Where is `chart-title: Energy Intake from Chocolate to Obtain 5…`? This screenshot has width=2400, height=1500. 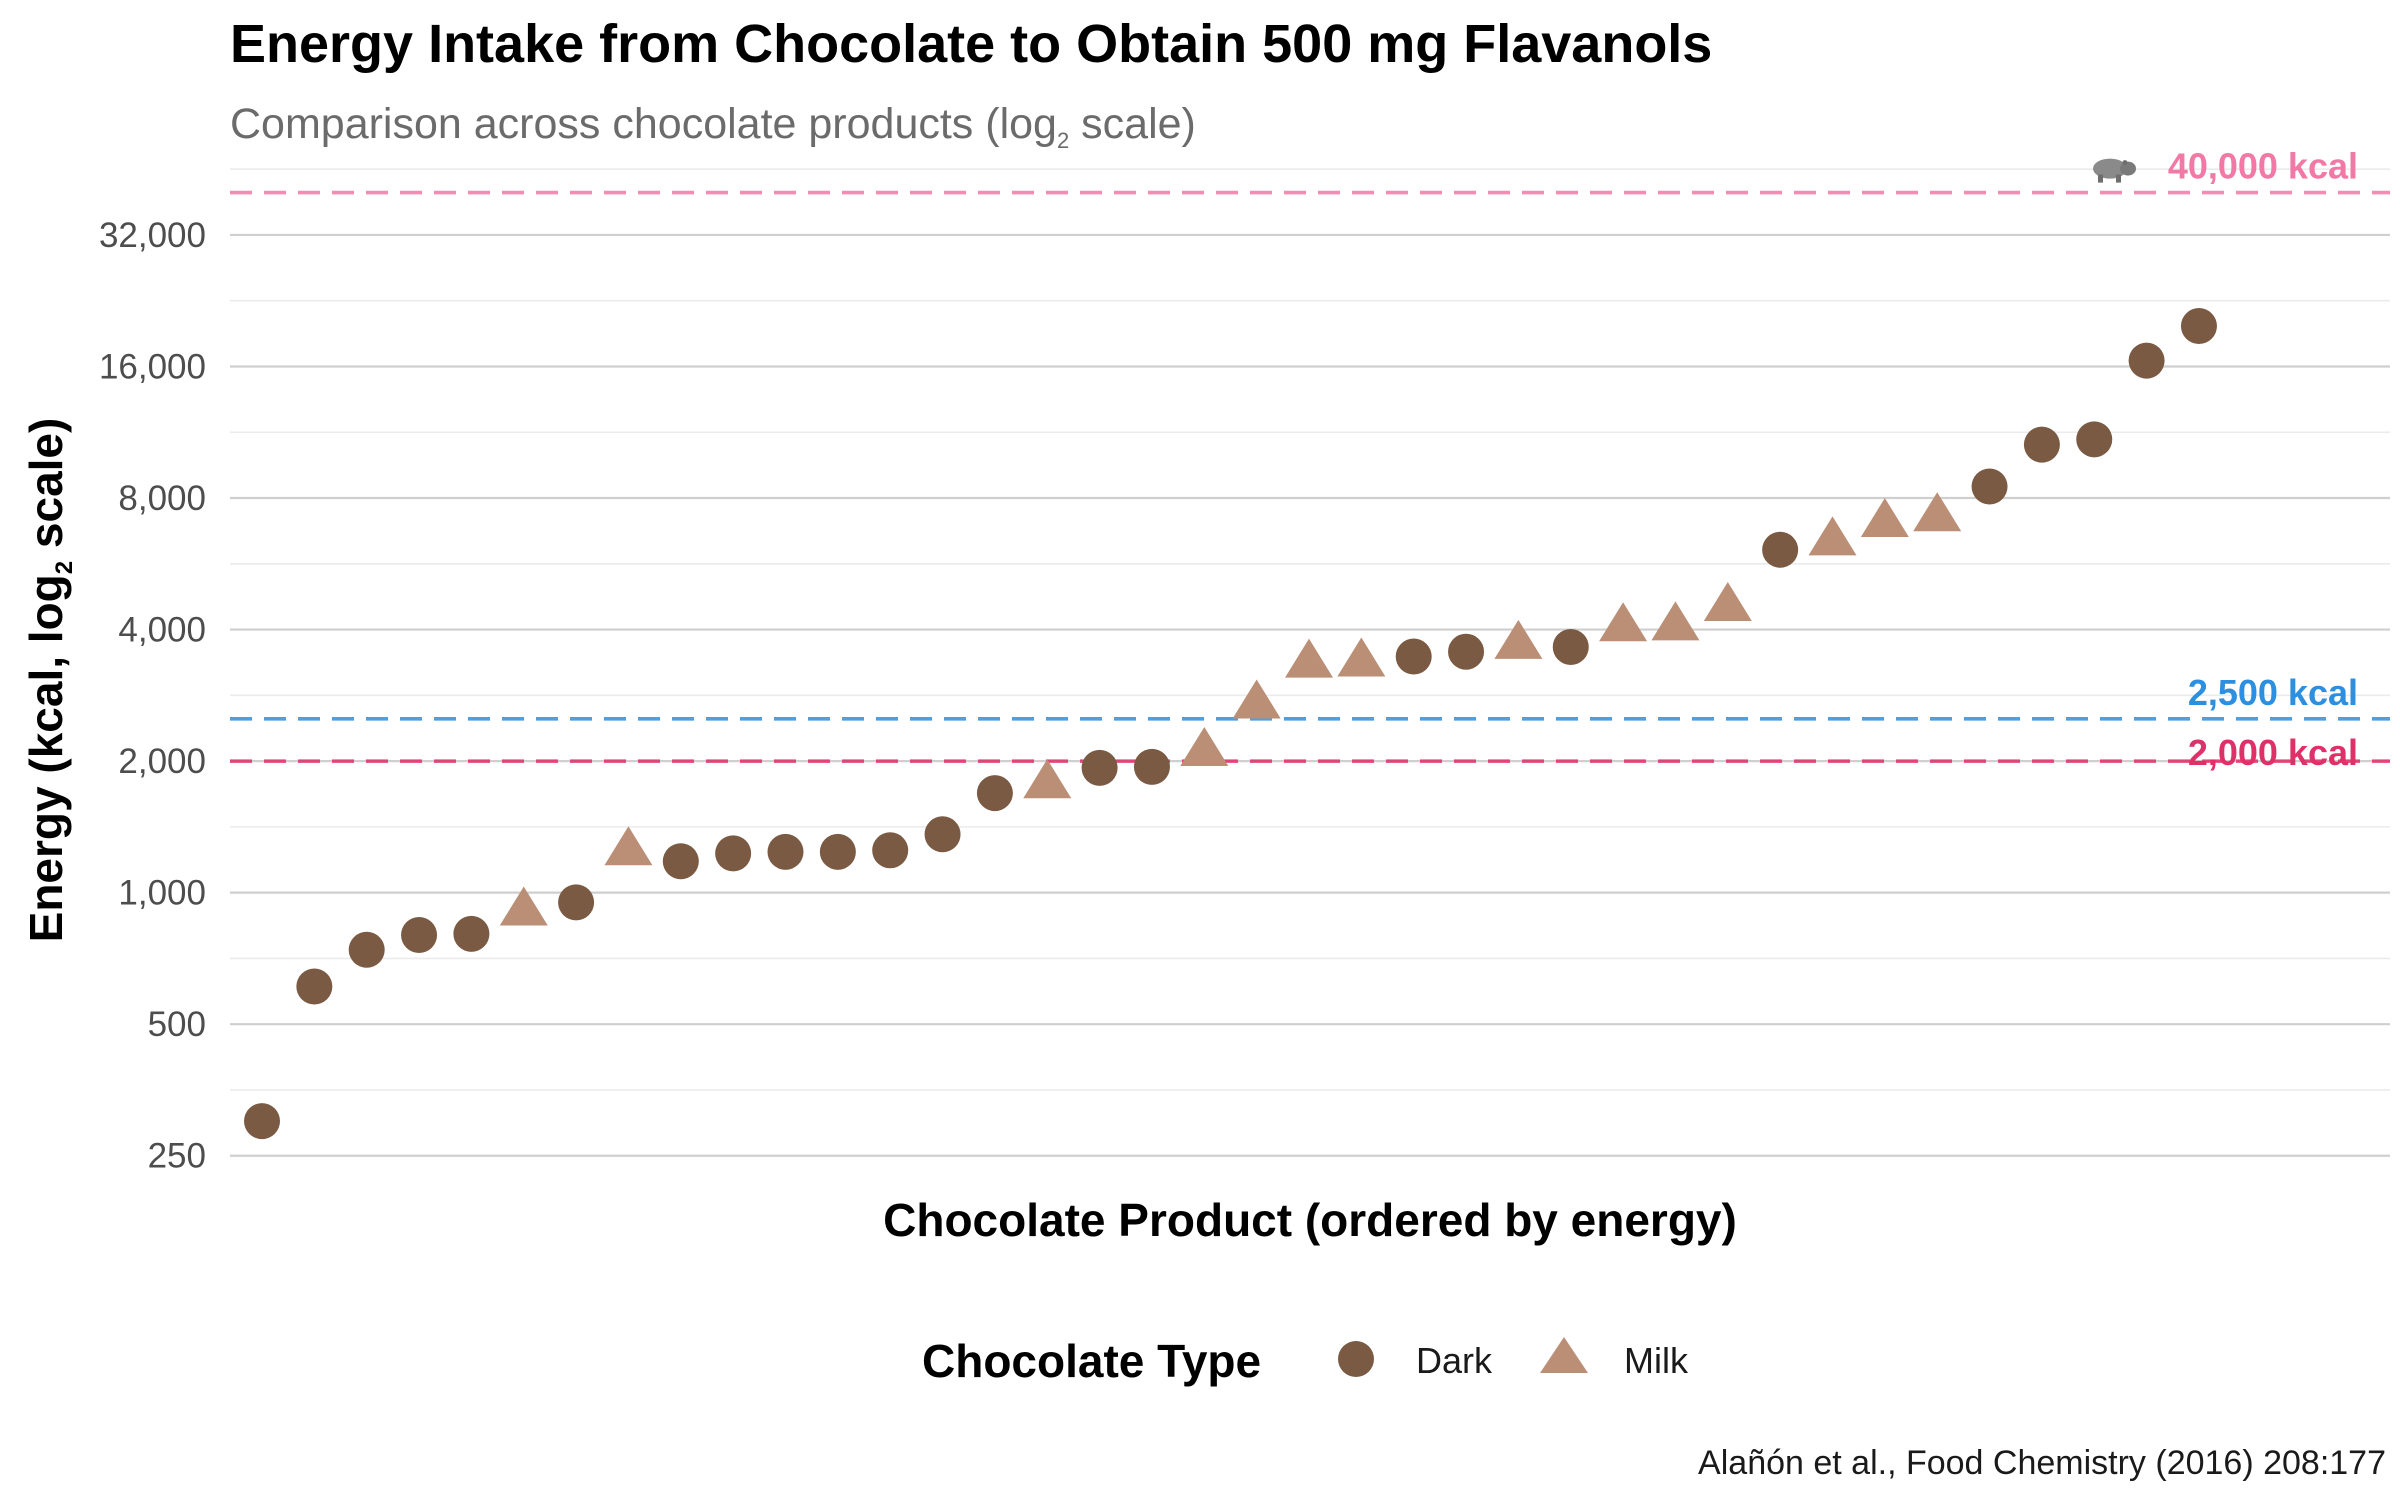 chart-title: Energy Intake from Chocolate to Obtain 5… is located at coordinates (971, 44).